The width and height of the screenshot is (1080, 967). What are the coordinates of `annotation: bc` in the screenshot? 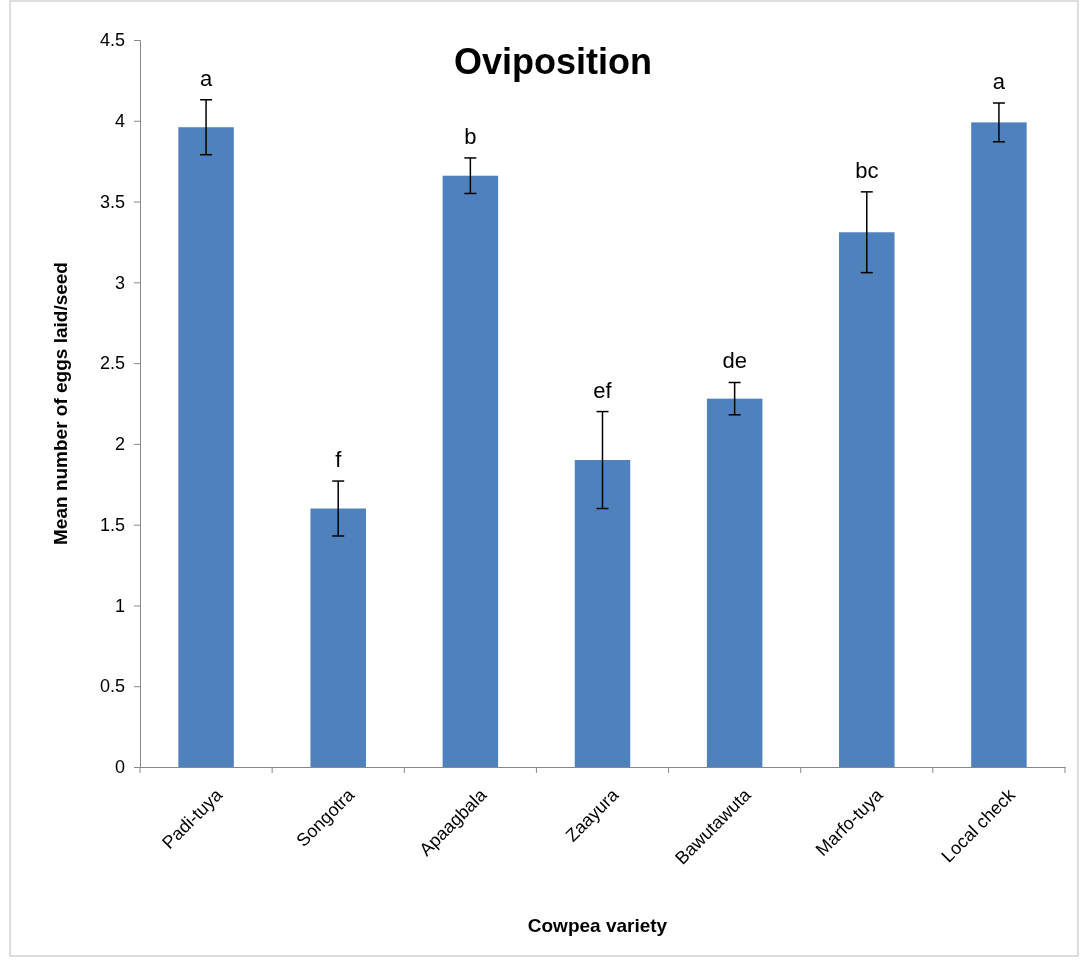 It's located at (867, 170).